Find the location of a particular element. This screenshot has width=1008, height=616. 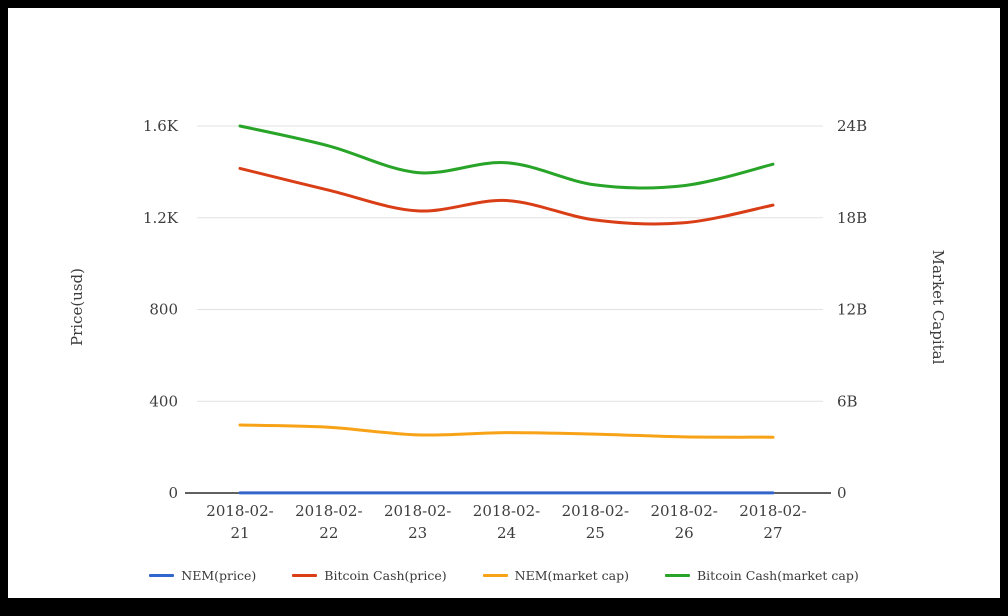

y-axis-tick-label-left: 400 is located at coordinates (163, 401).